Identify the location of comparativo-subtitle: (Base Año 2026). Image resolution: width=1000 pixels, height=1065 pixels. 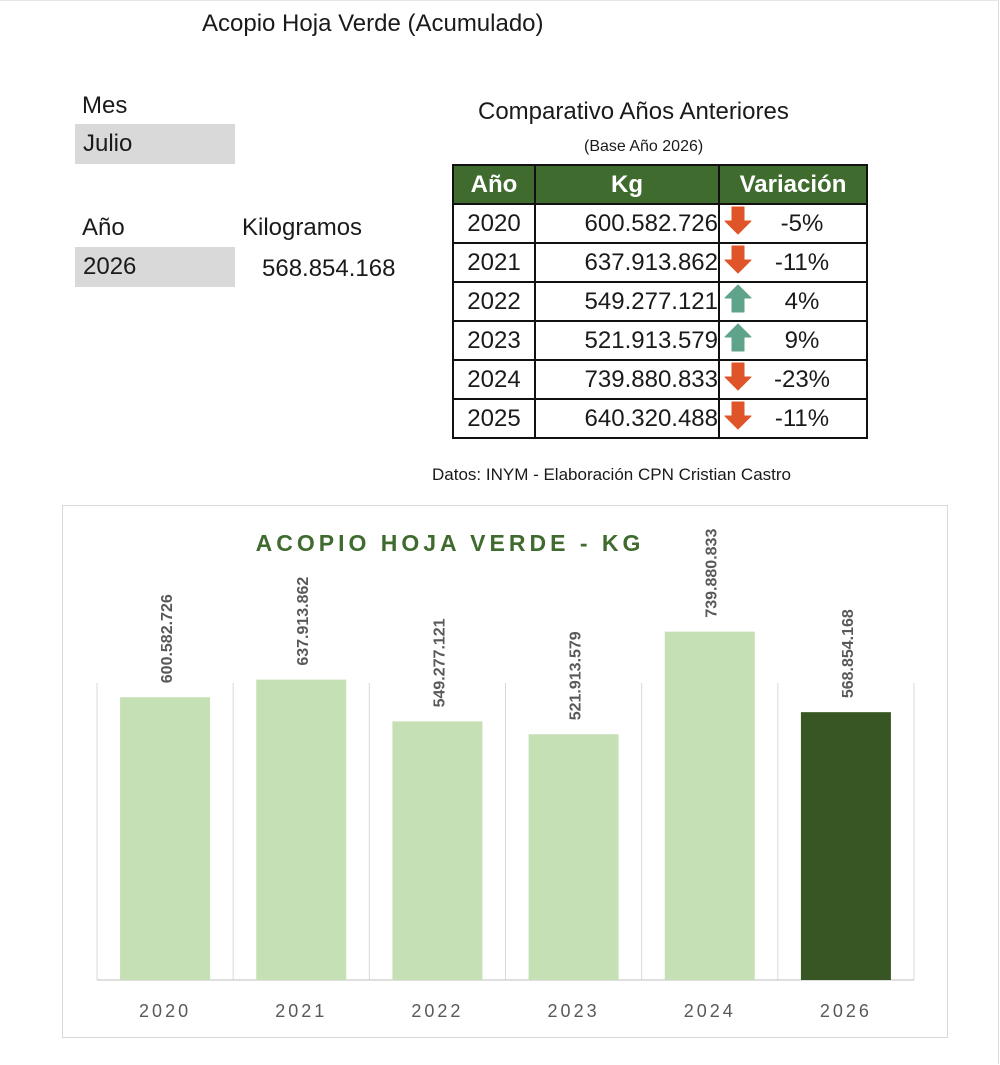
(644, 146).